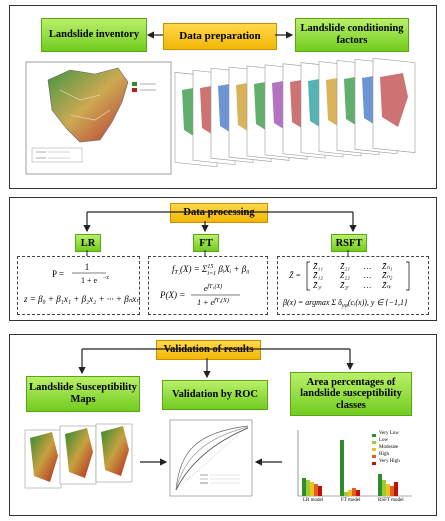  Describe the element at coordinates (106, 278) in the screenshot. I see `svg-text: −z` at that location.